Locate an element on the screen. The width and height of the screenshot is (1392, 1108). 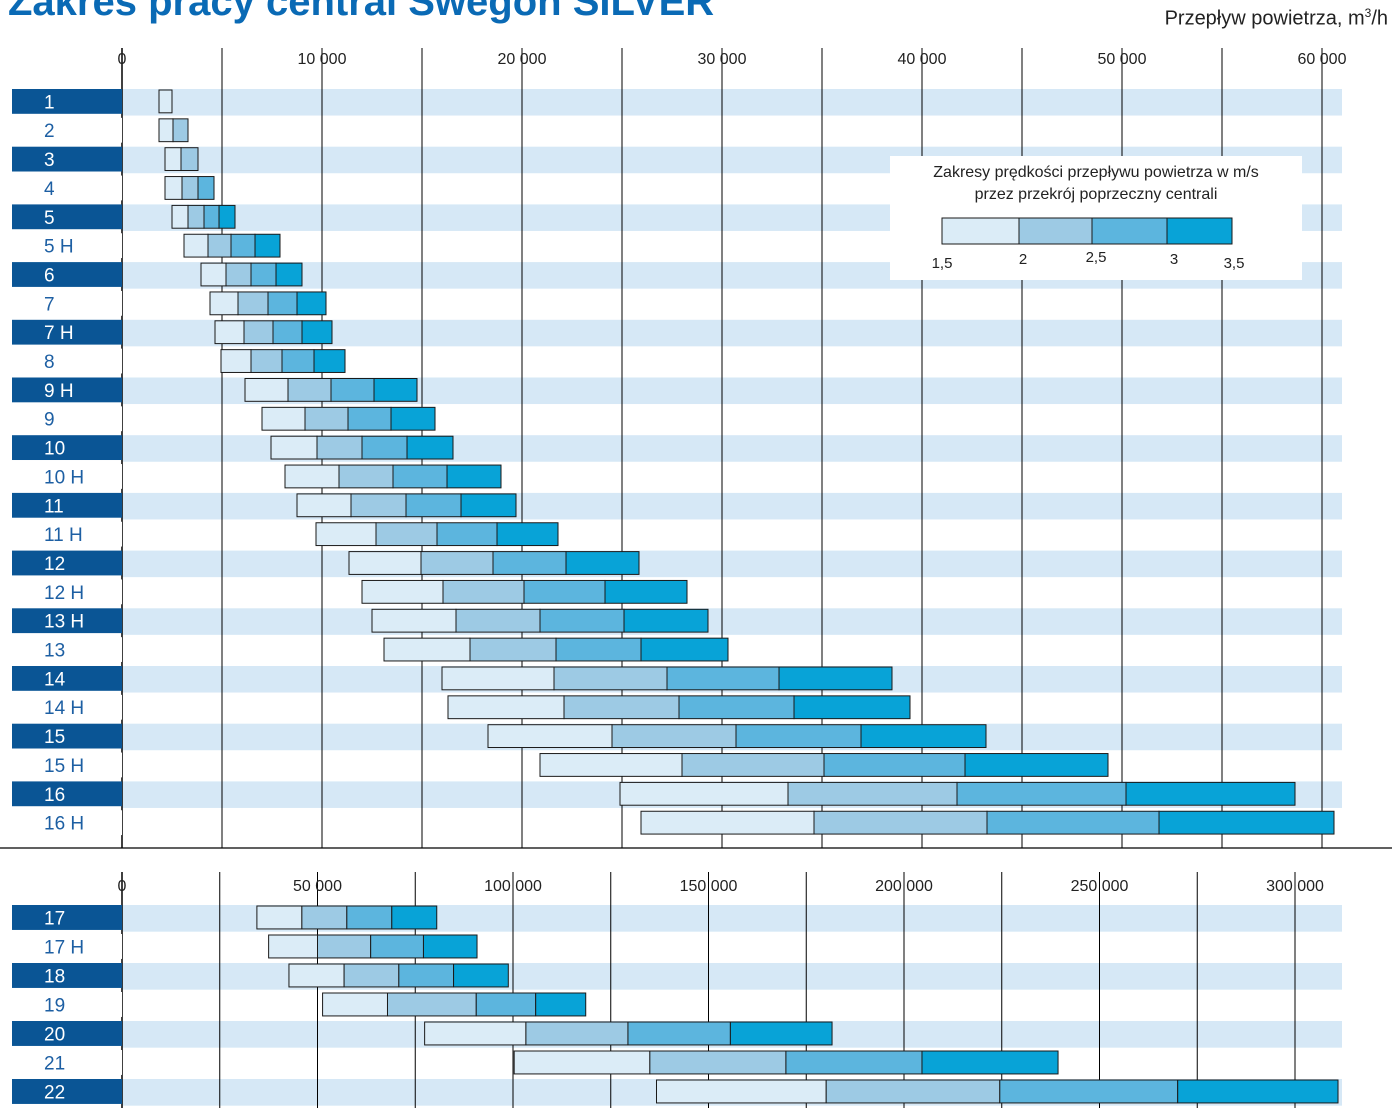
x-tick-label: 200 000 is located at coordinates (904, 886).